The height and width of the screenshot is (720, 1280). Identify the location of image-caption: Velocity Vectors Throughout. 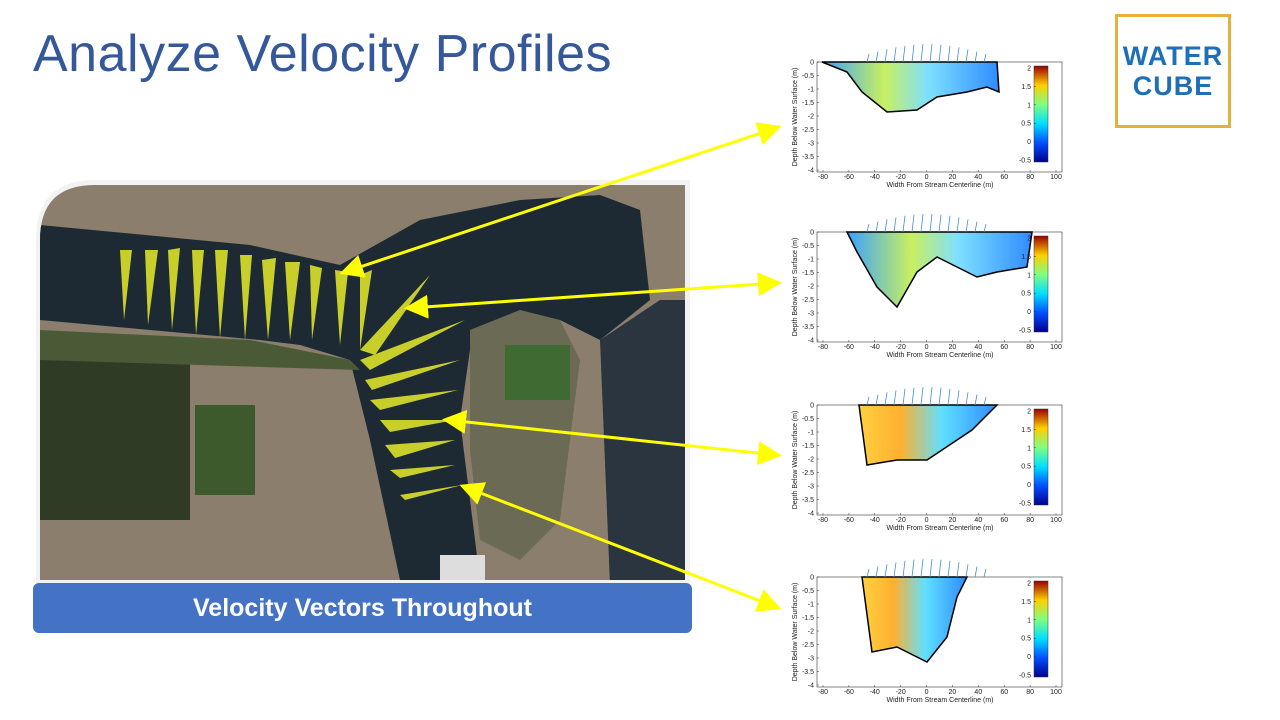
(362, 608).